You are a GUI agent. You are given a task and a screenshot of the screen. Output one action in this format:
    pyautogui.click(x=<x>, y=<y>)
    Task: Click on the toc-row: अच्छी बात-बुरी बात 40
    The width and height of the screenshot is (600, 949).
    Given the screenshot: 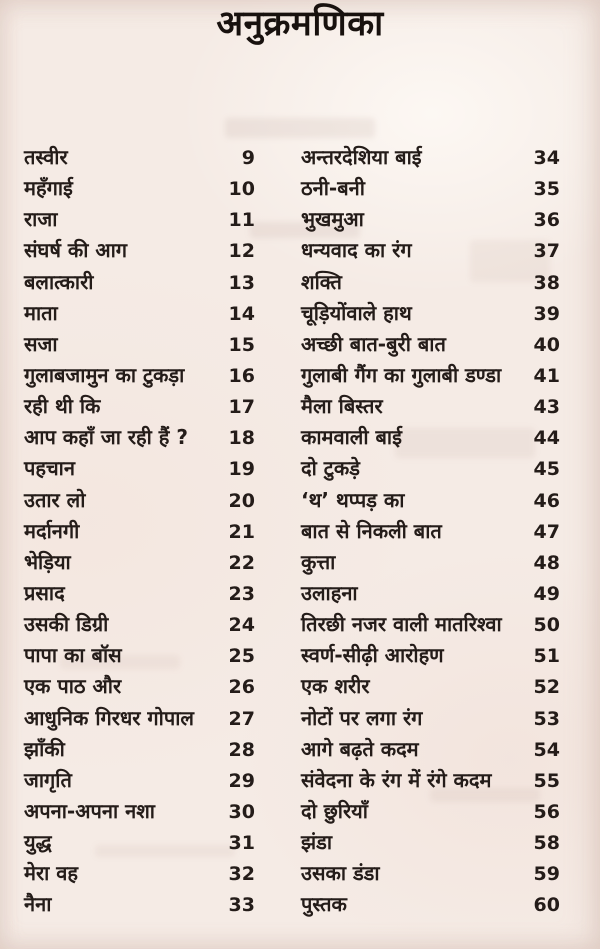 What is the action you would take?
    pyautogui.click(x=430, y=345)
    